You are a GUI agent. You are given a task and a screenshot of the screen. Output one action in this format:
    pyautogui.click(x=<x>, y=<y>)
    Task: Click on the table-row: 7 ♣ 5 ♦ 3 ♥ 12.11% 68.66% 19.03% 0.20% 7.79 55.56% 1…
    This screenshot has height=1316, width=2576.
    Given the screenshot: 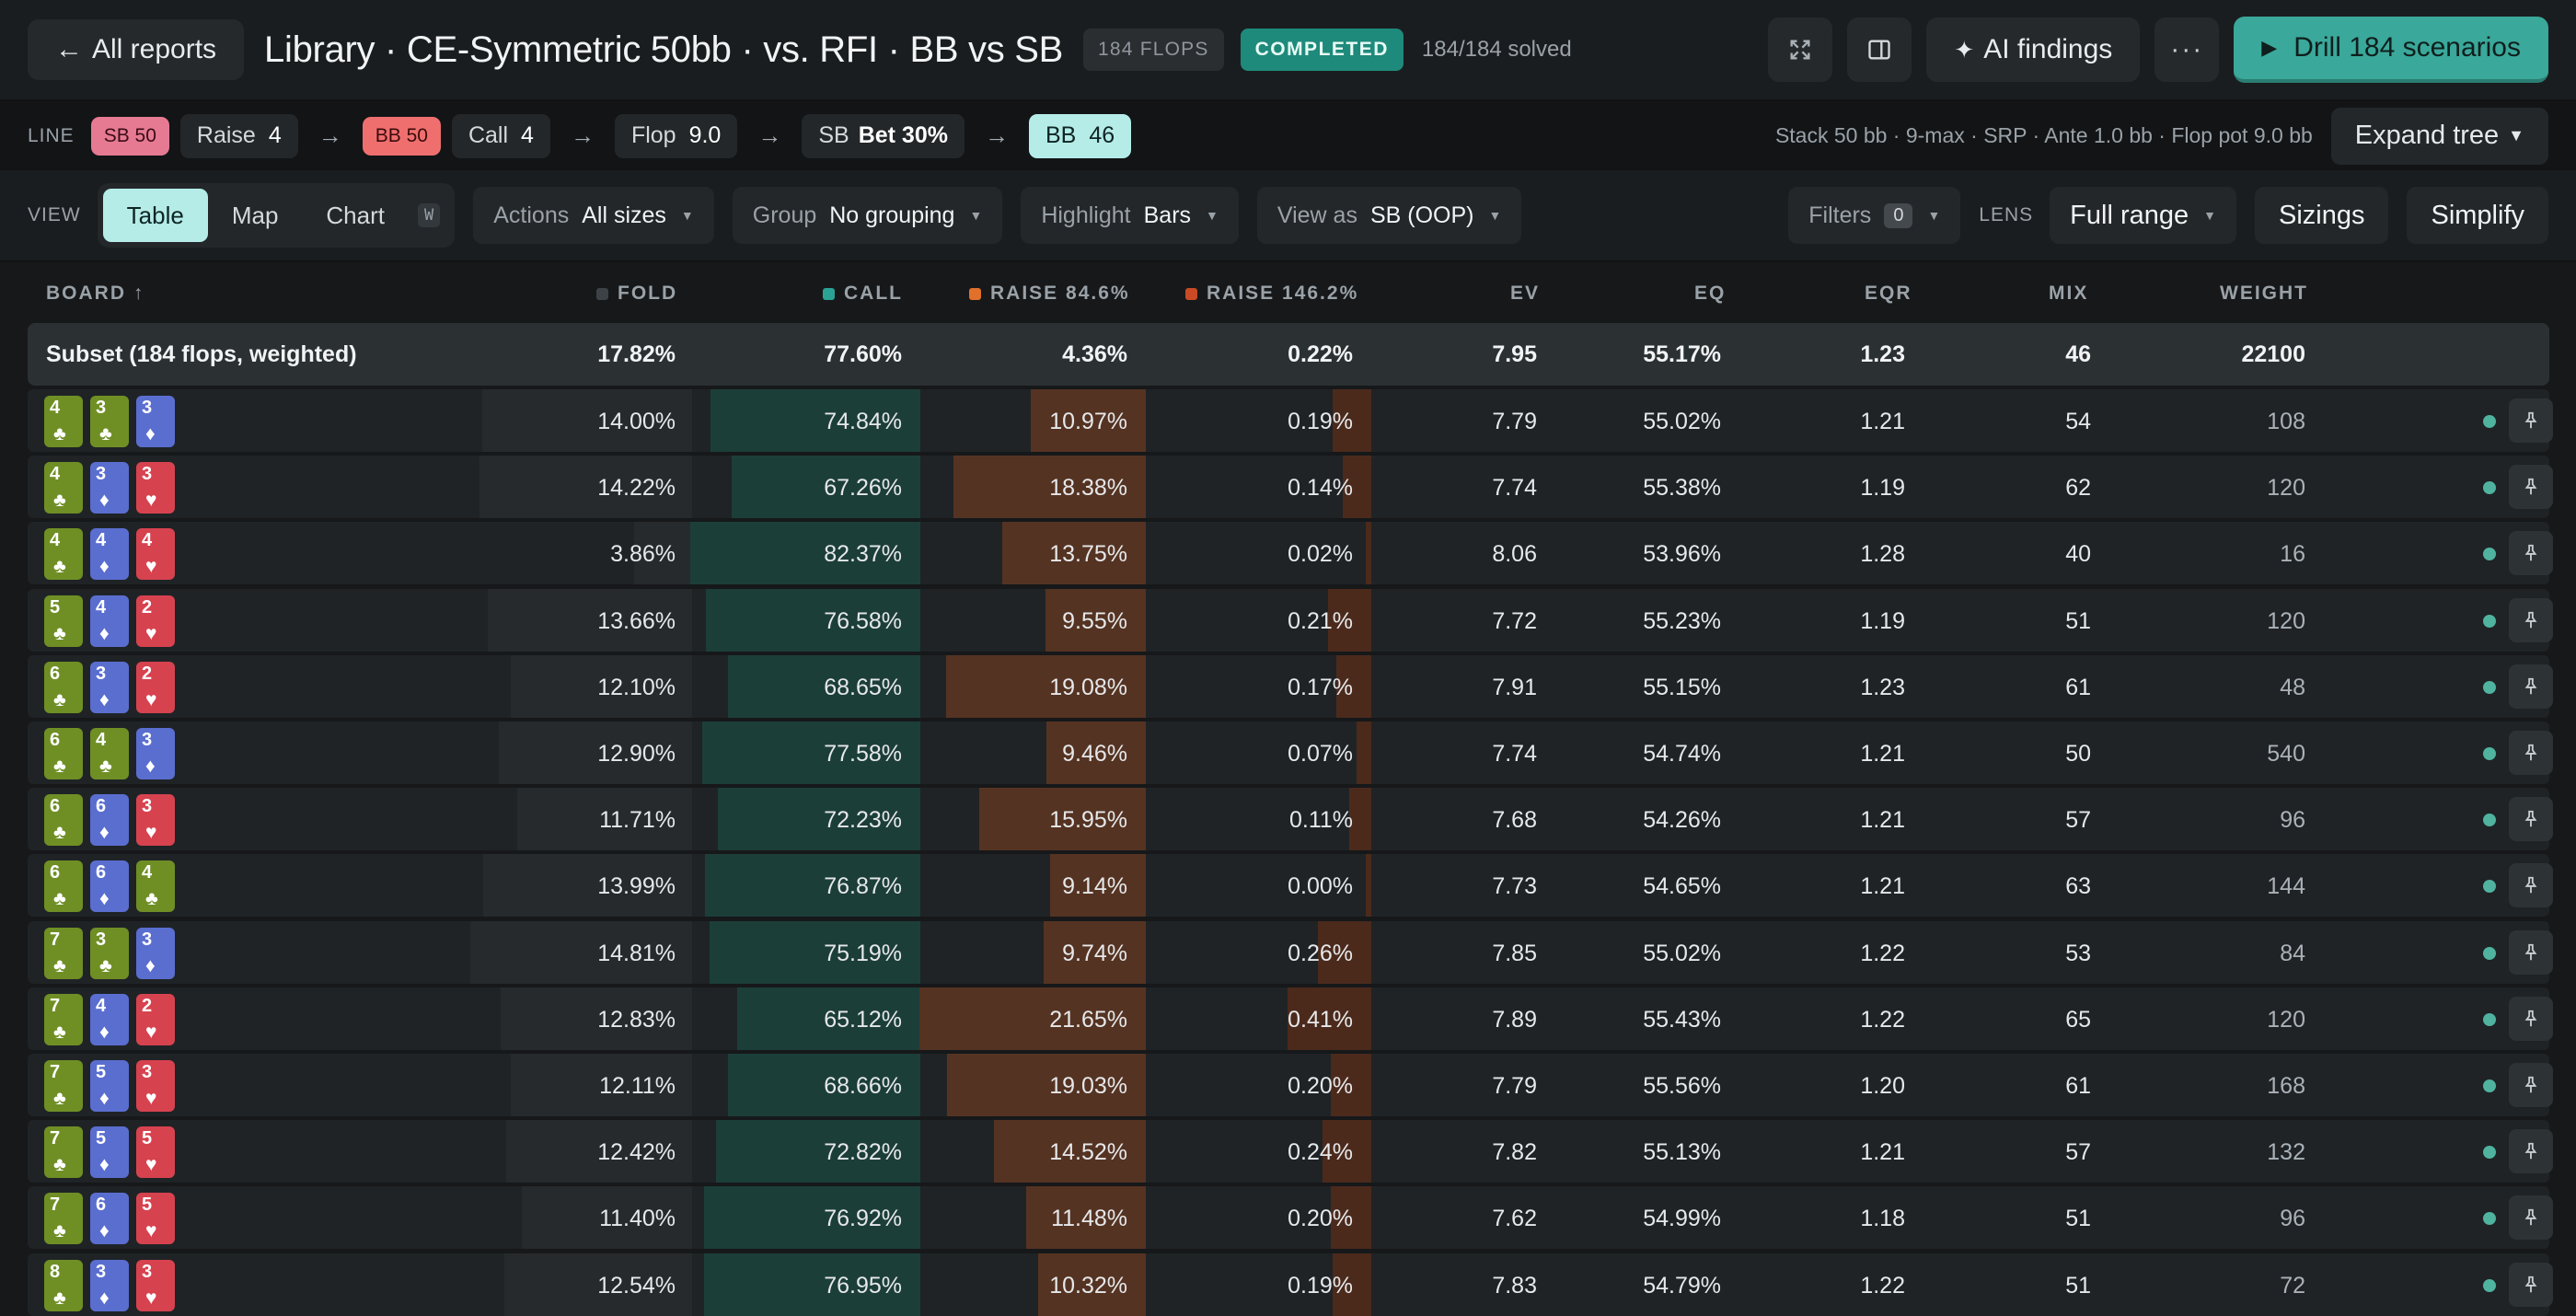 What is the action you would take?
    pyautogui.click(x=1290, y=1085)
    